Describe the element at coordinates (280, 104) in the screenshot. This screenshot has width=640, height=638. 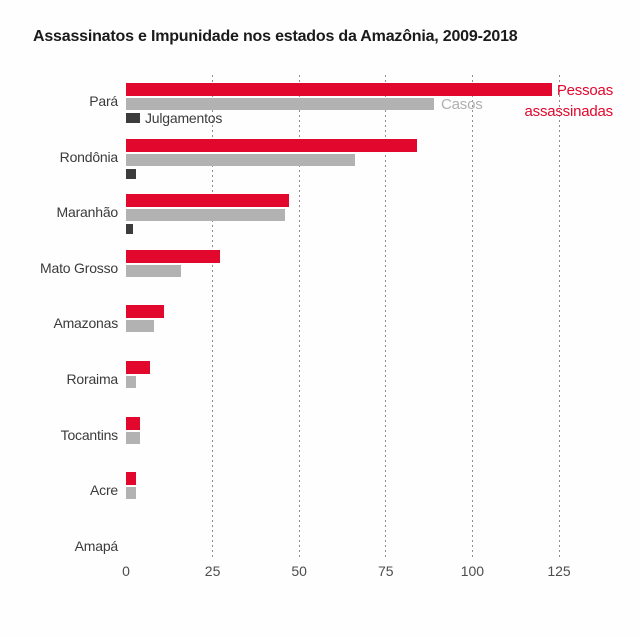
I see `bar-cases-par` at that location.